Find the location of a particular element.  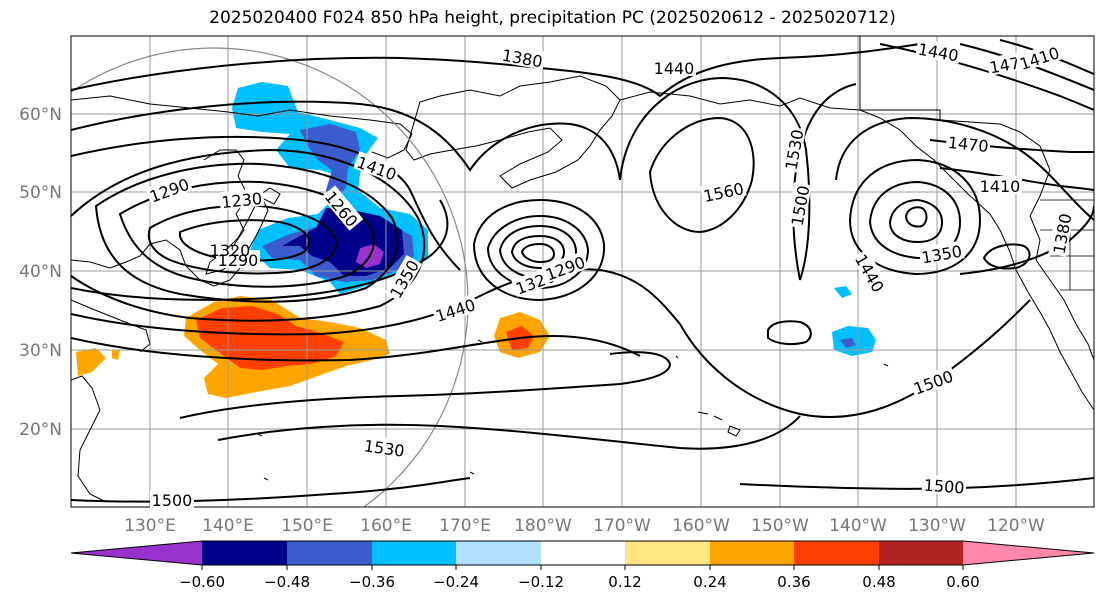

colorbar-tick-label: −0.24 is located at coordinates (456, 582).